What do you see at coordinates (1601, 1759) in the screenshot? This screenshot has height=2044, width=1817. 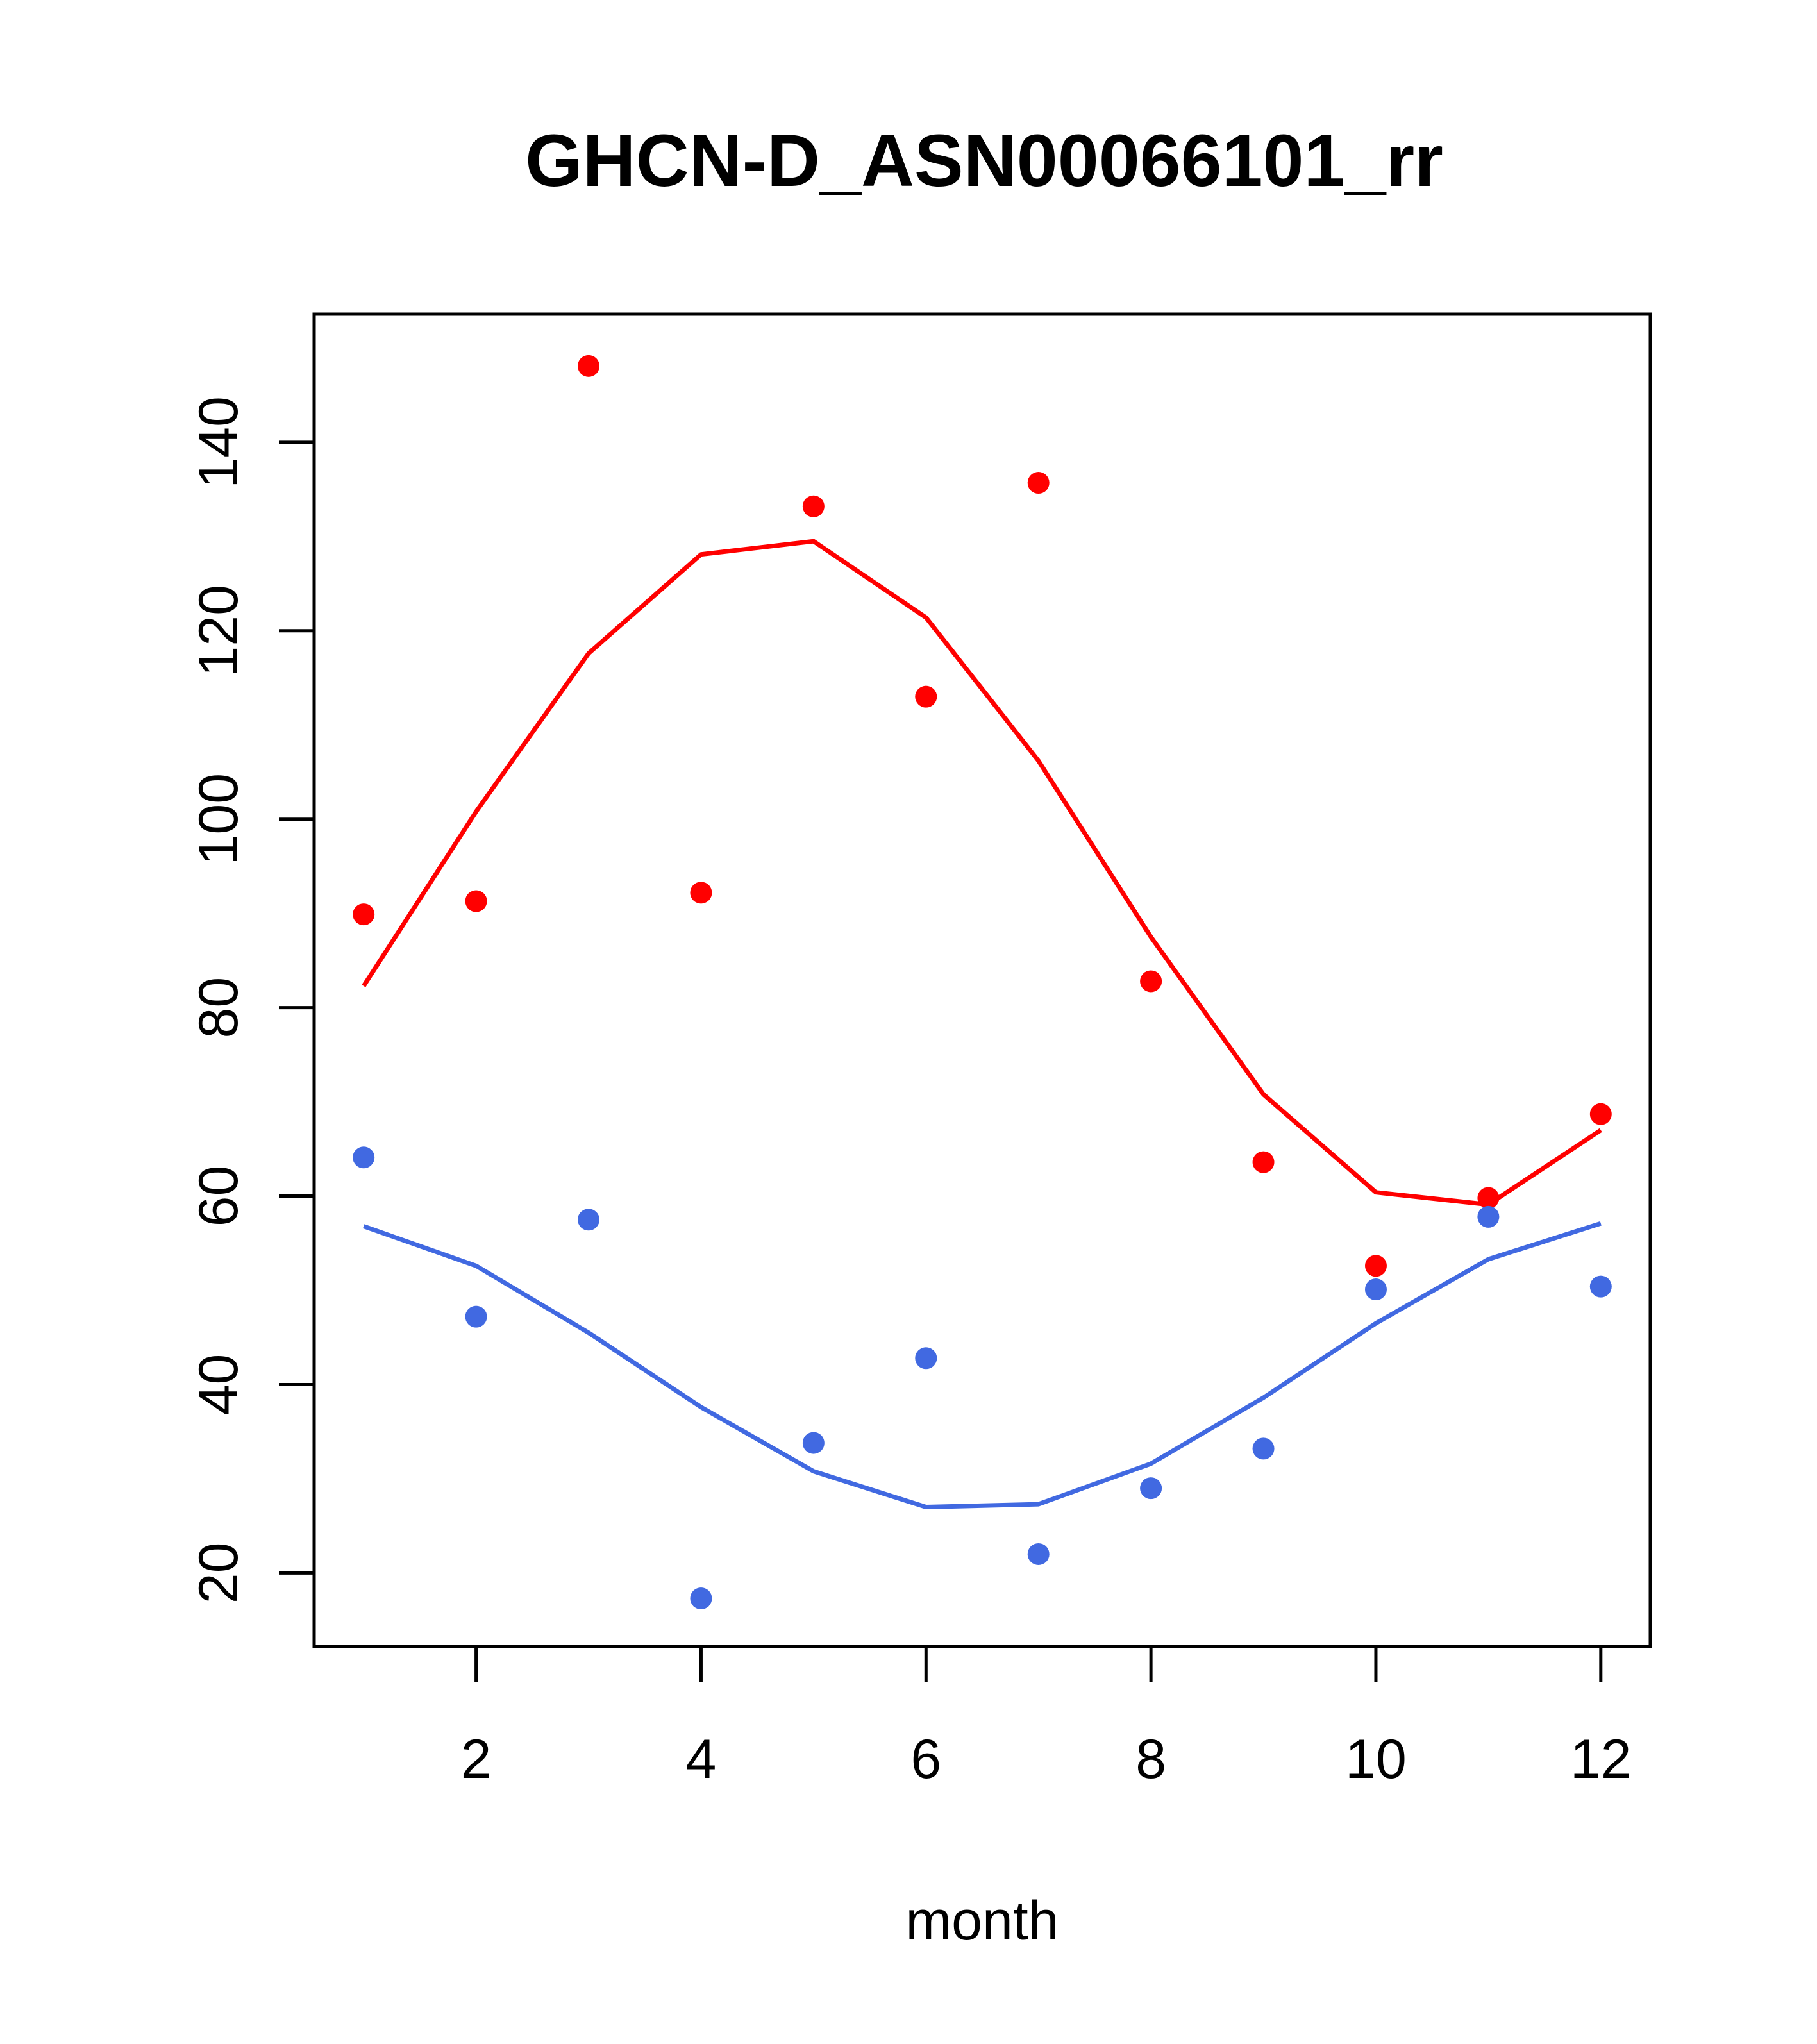 I see `x-tick-label-12: 12` at bounding box center [1601, 1759].